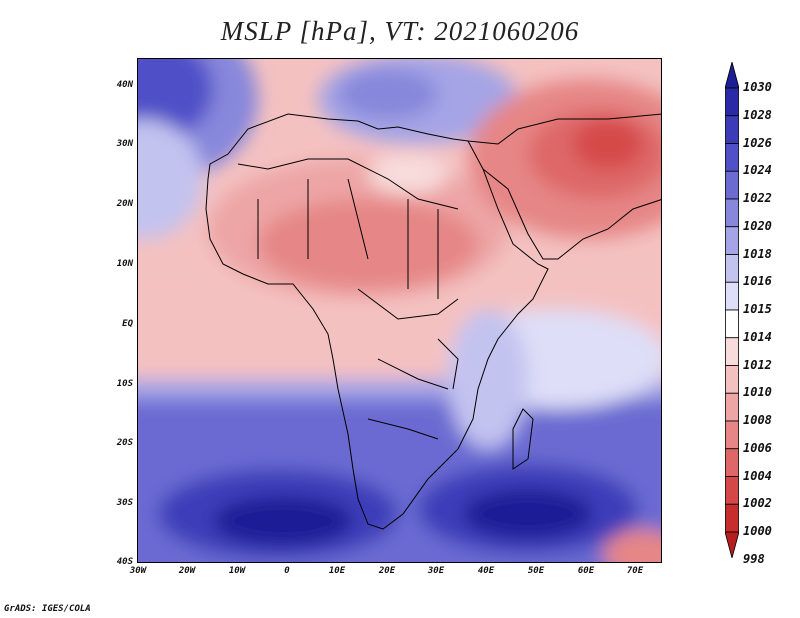 Image resolution: width=800 pixels, height=618 pixels. I want to click on lon-label-10e: 10E, so click(337, 571).